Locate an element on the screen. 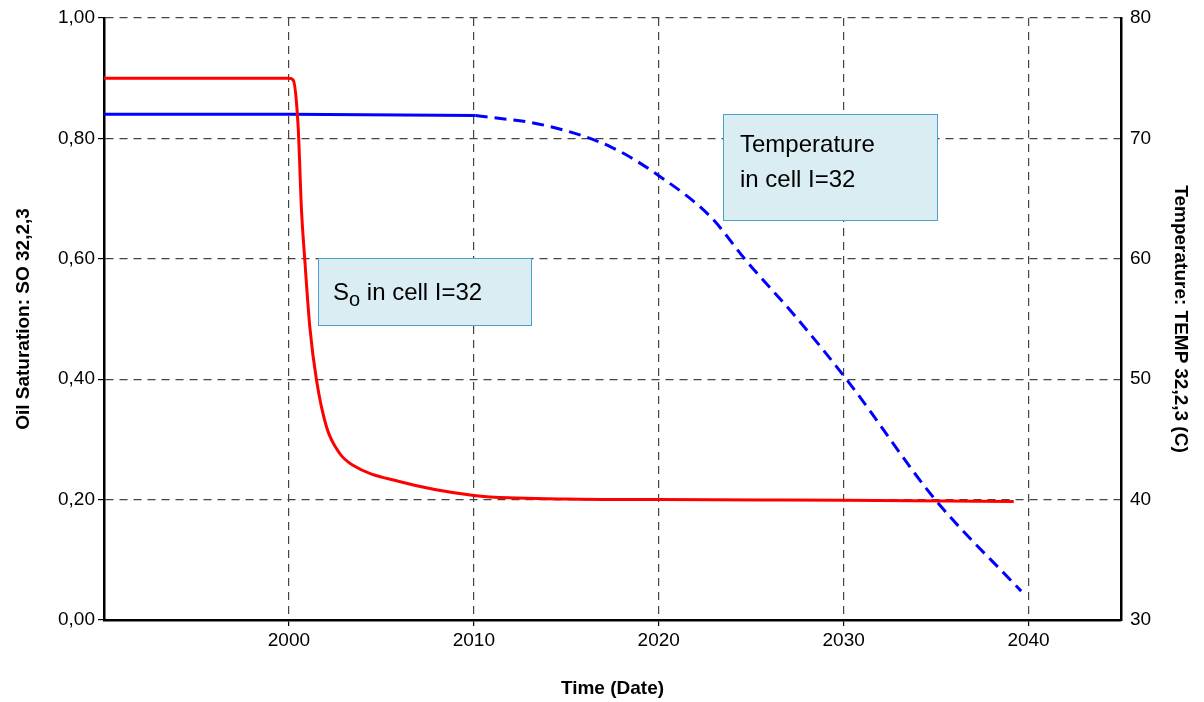  y-tick-label: 0,40 is located at coordinates (76, 378).